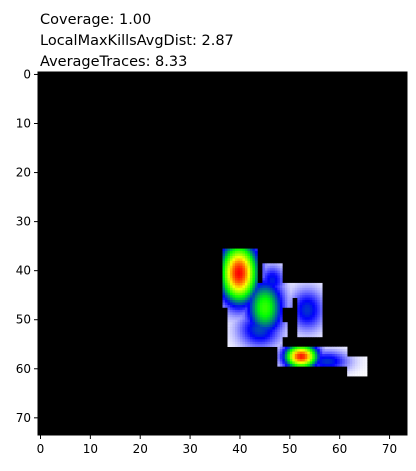 The width and height of the screenshot is (416, 471). What do you see at coordinates (23, 222) in the screenshot?
I see `y-tick-label: 30` at bounding box center [23, 222].